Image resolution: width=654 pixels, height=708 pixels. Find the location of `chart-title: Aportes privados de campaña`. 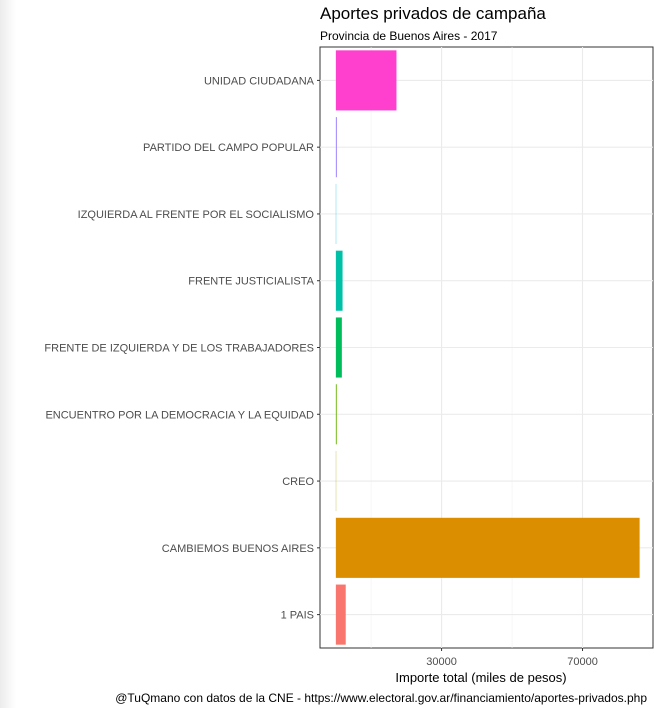

chart-title: Aportes privados de campaña is located at coordinates (433, 13).